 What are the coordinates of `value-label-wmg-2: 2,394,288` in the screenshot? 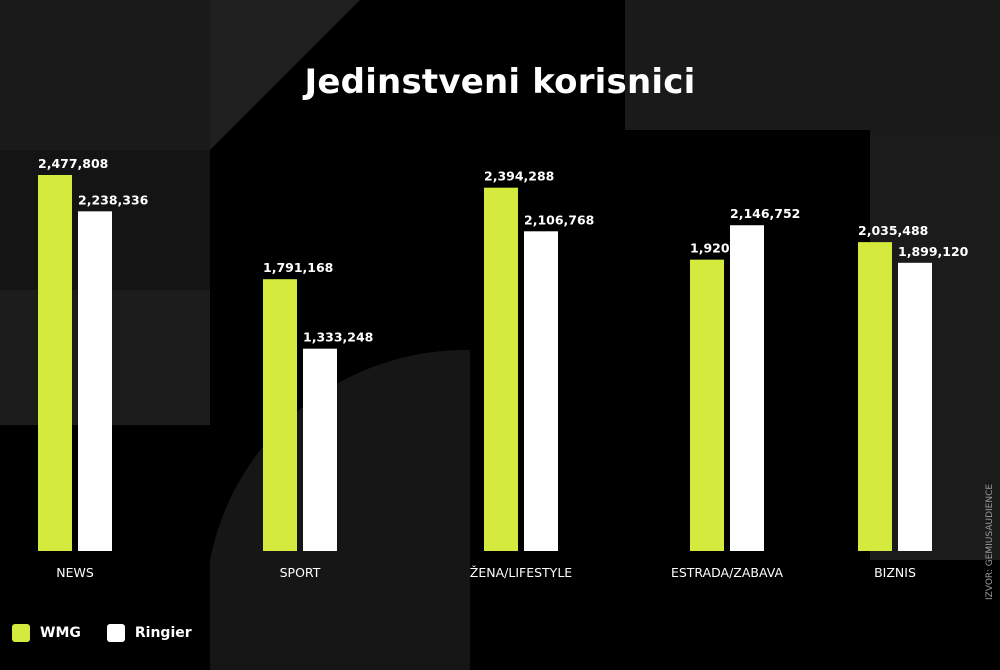 It's located at (519, 176).